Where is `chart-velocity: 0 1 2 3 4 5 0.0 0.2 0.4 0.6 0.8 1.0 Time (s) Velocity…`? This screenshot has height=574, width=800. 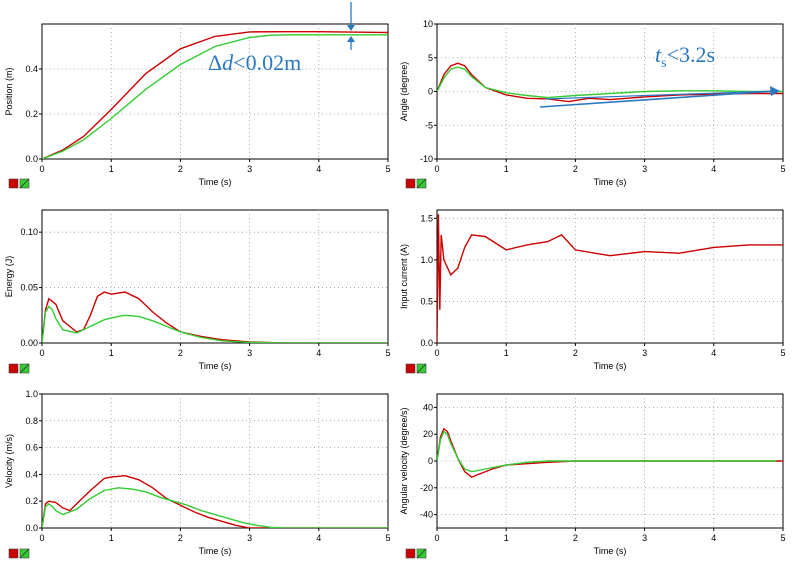
chart-velocity: 0 1 2 3 4 5 0.0 0.2 0.4 0.6 0.8 1.0 Time (s) Velocity… is located at coordinates (197, 473).